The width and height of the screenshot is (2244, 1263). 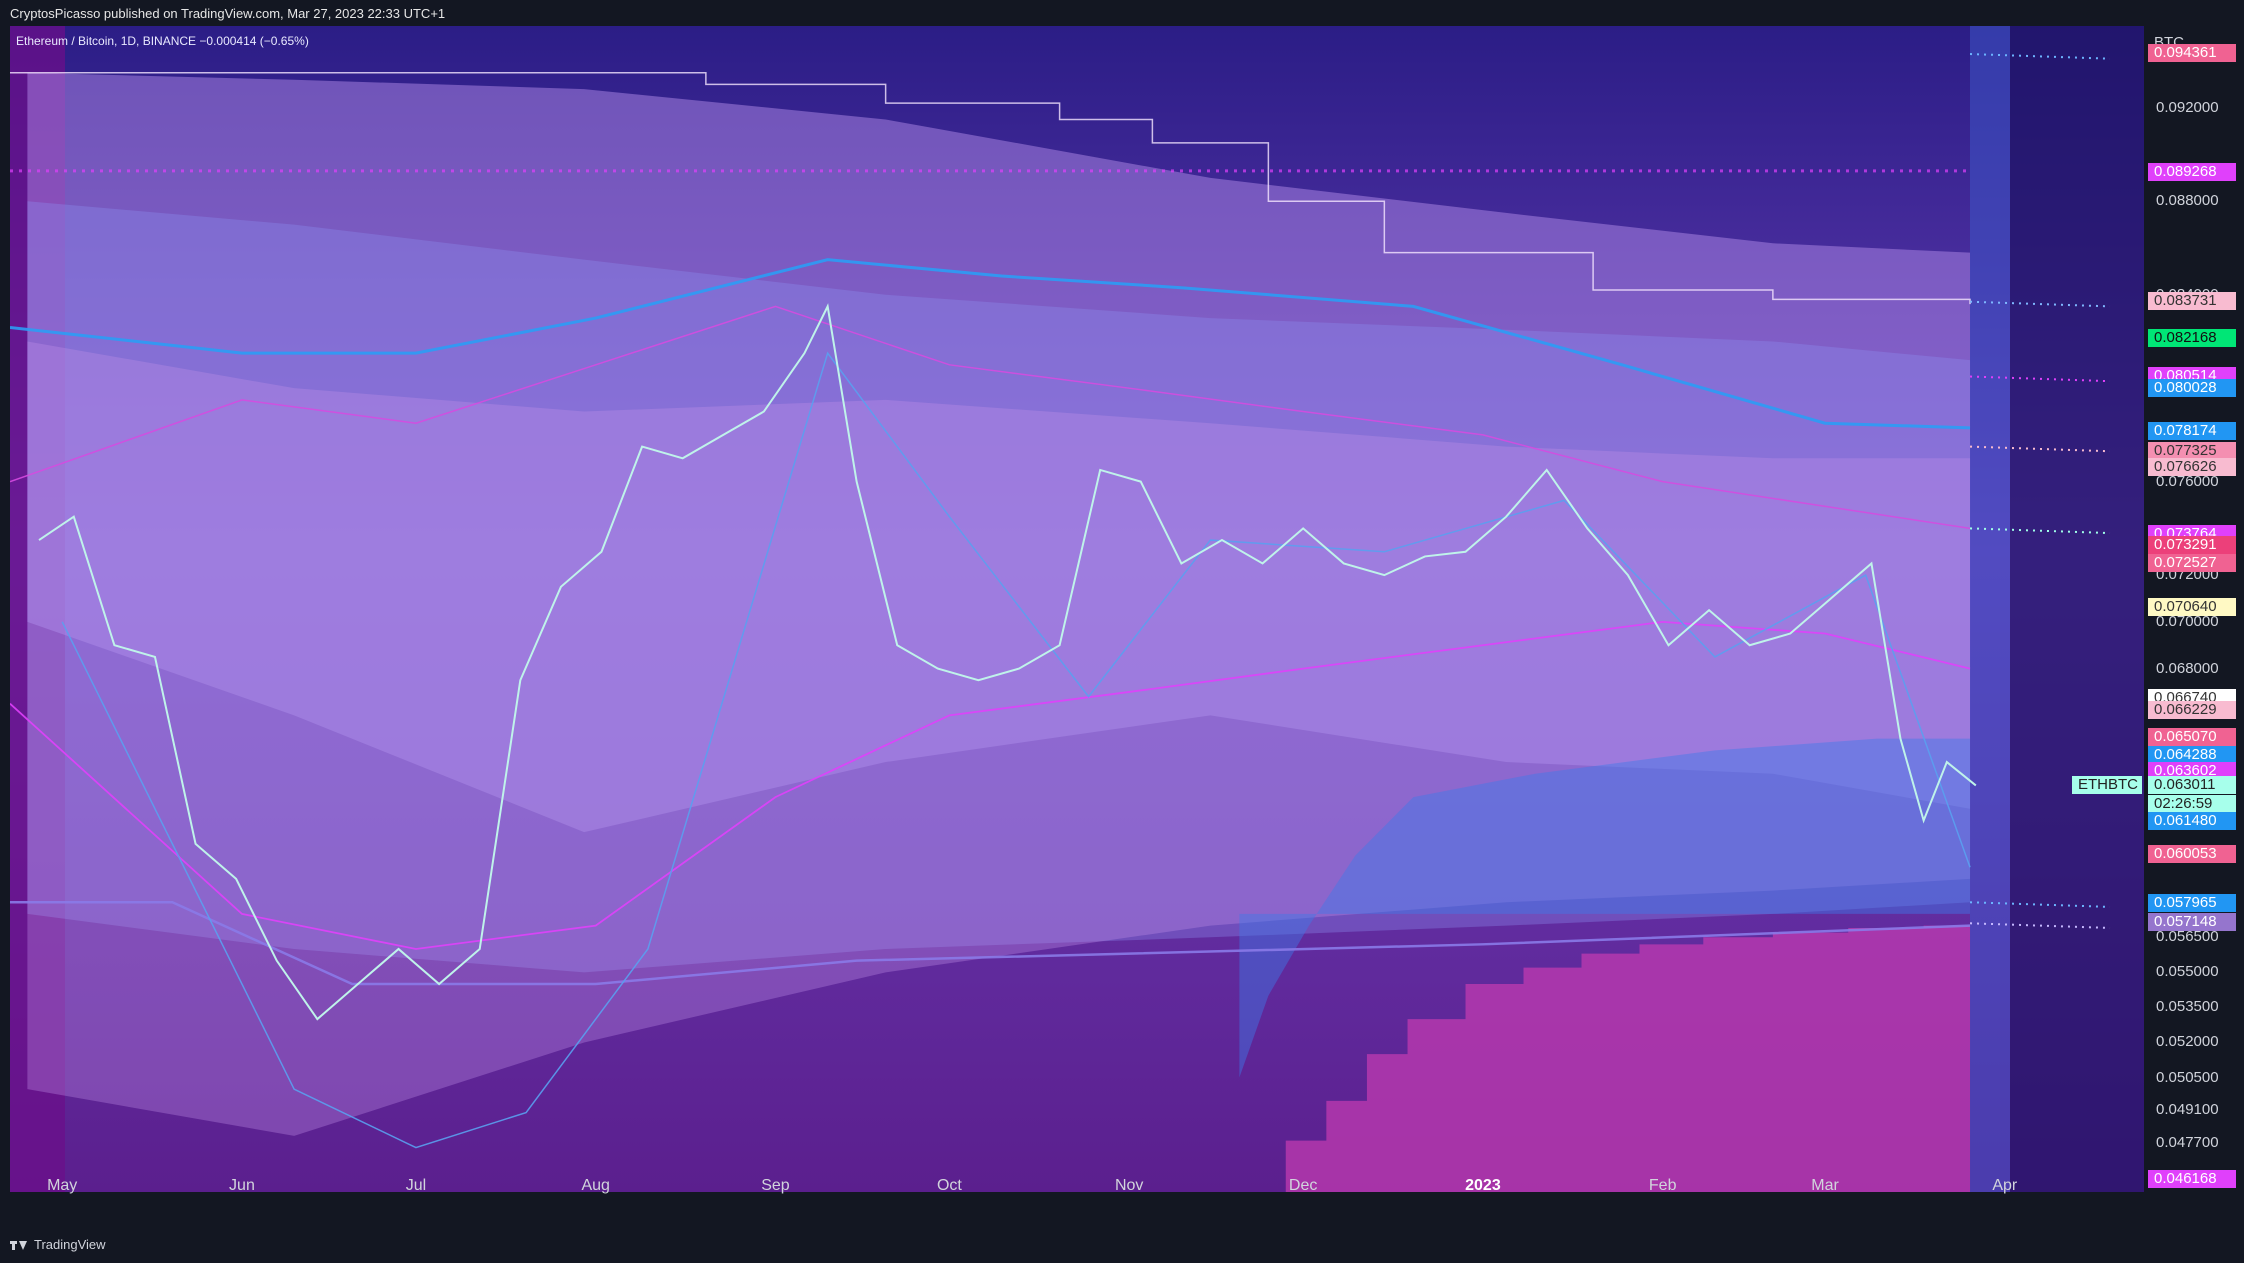 What do you see at coordinates (62, 1185) in the screenshot?
I see `x-tick-label: May` at bounding box center [62, 1185].